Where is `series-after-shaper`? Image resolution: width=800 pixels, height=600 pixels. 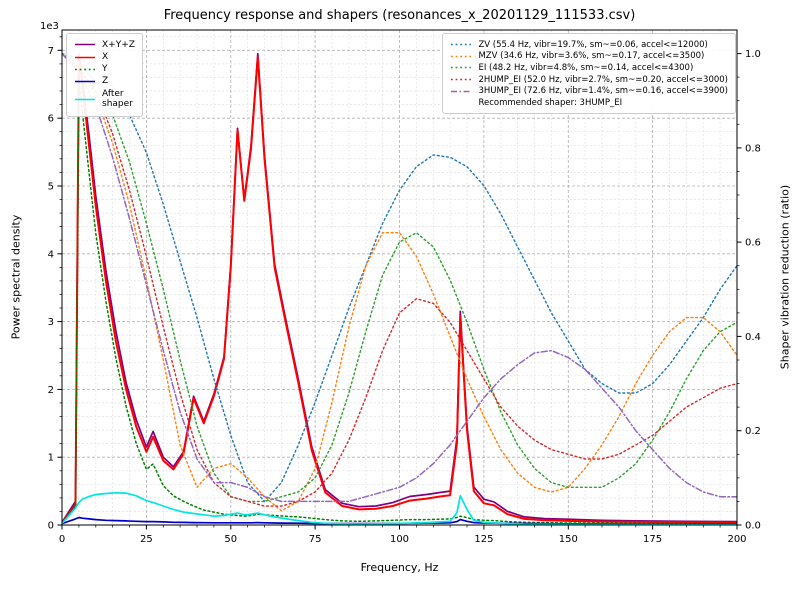 series-after-shaper is located at coordinates (399, 508).